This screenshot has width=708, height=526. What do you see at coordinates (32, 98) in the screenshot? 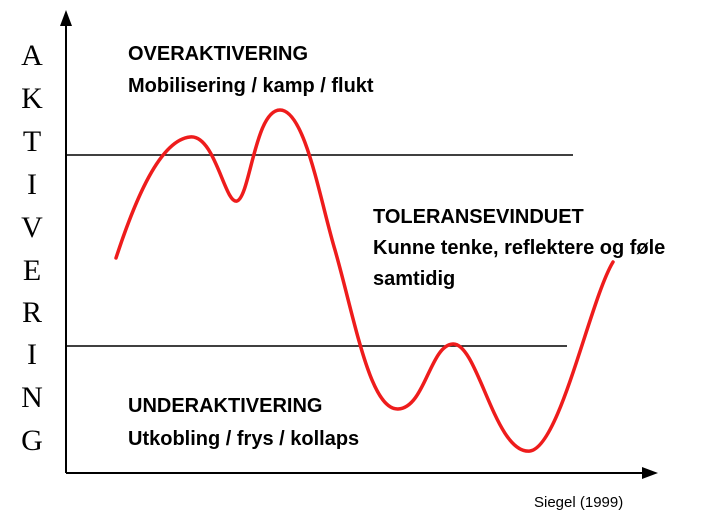
I see `y-axis-letter: K` at bounding box center [32, 98].